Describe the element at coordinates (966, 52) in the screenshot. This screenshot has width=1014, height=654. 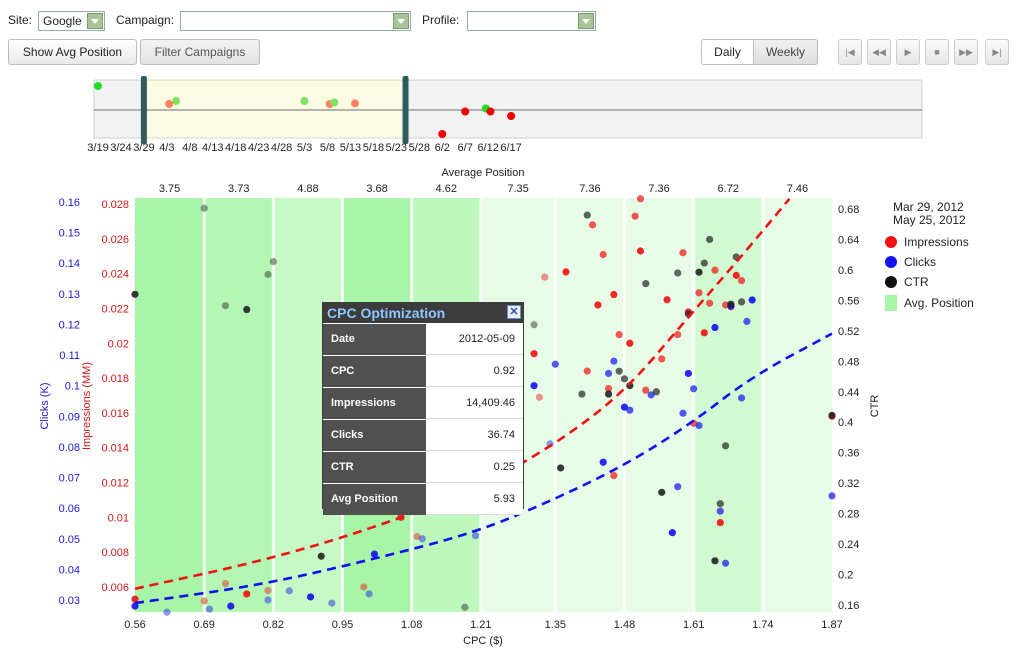
I see `fast-forward-icon: ▶▶` at that location.